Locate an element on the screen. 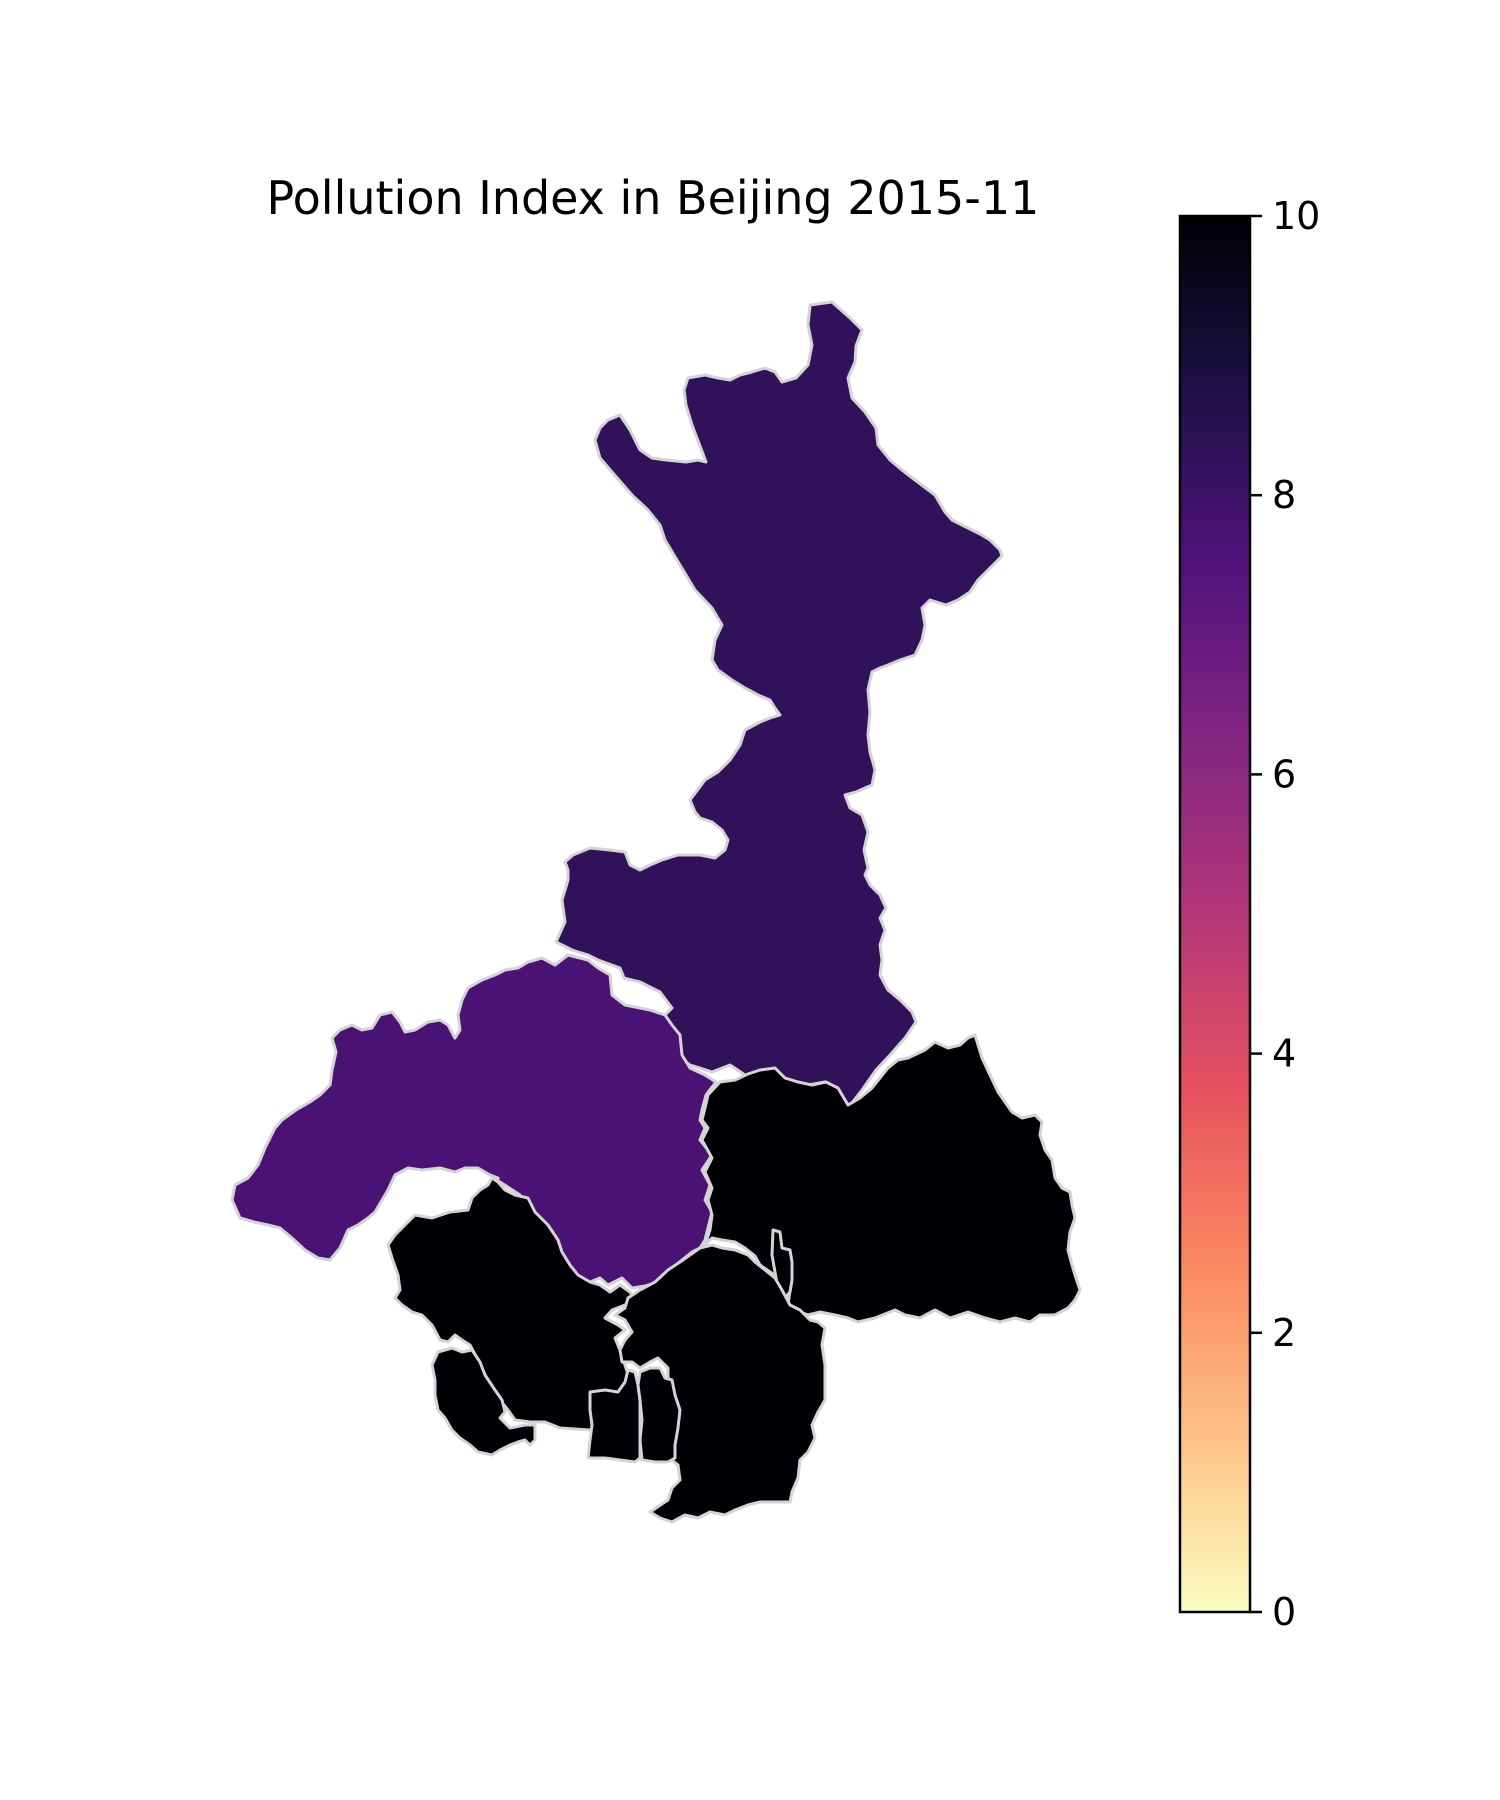 The height and width of the screenshot is (1800, 1500). region-north is located at coordinates (779, 706).